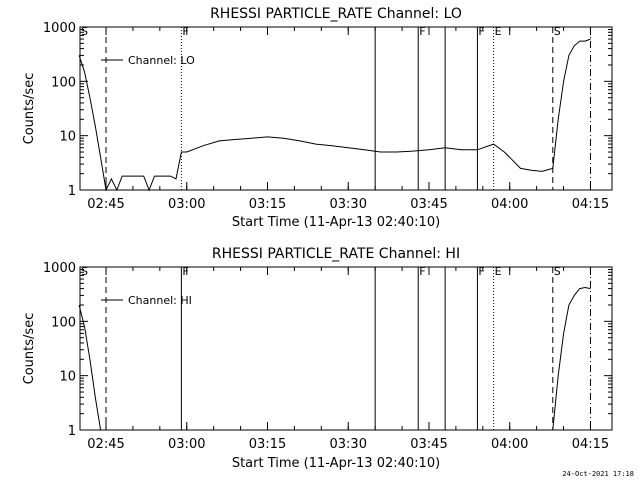  I want to click on footer-date: 24-Oct-2021 17:18, so click(598, 474).